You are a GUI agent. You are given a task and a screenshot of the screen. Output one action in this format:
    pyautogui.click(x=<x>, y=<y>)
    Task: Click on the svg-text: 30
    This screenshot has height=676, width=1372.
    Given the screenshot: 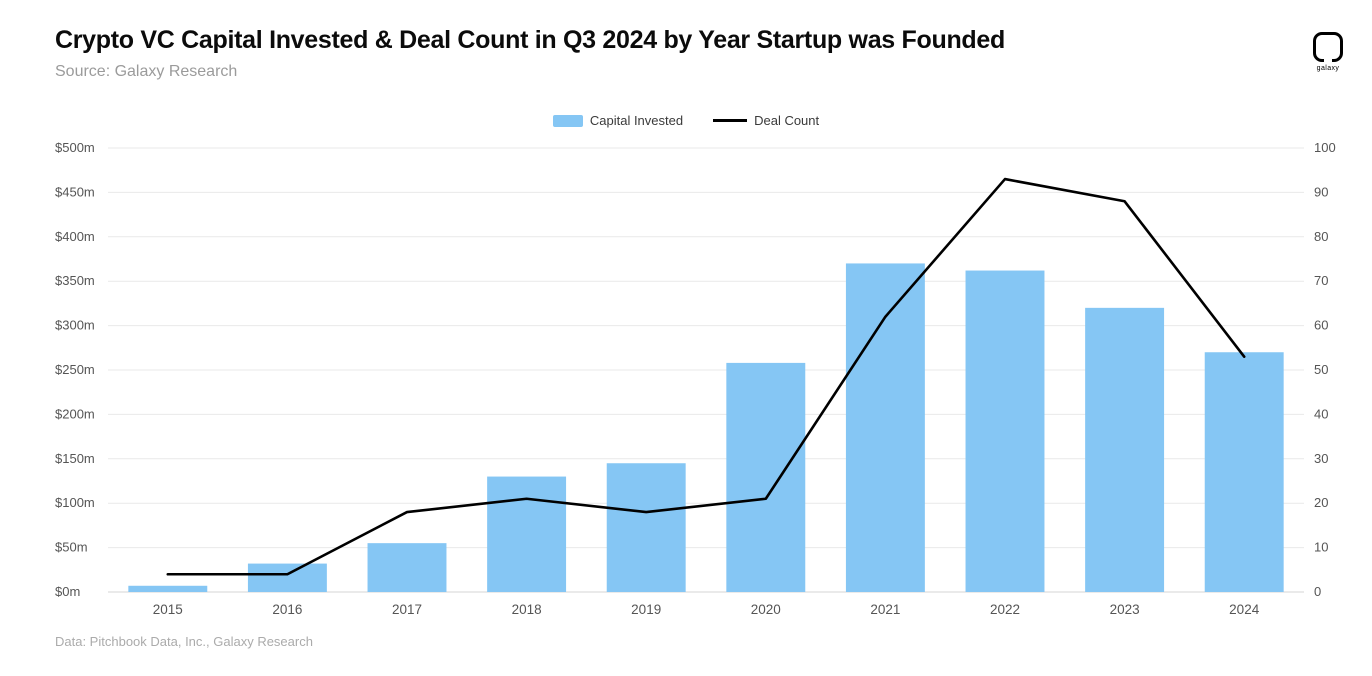 What is the action you would take?
    pyautogui.click(x=1321, y=458)
    